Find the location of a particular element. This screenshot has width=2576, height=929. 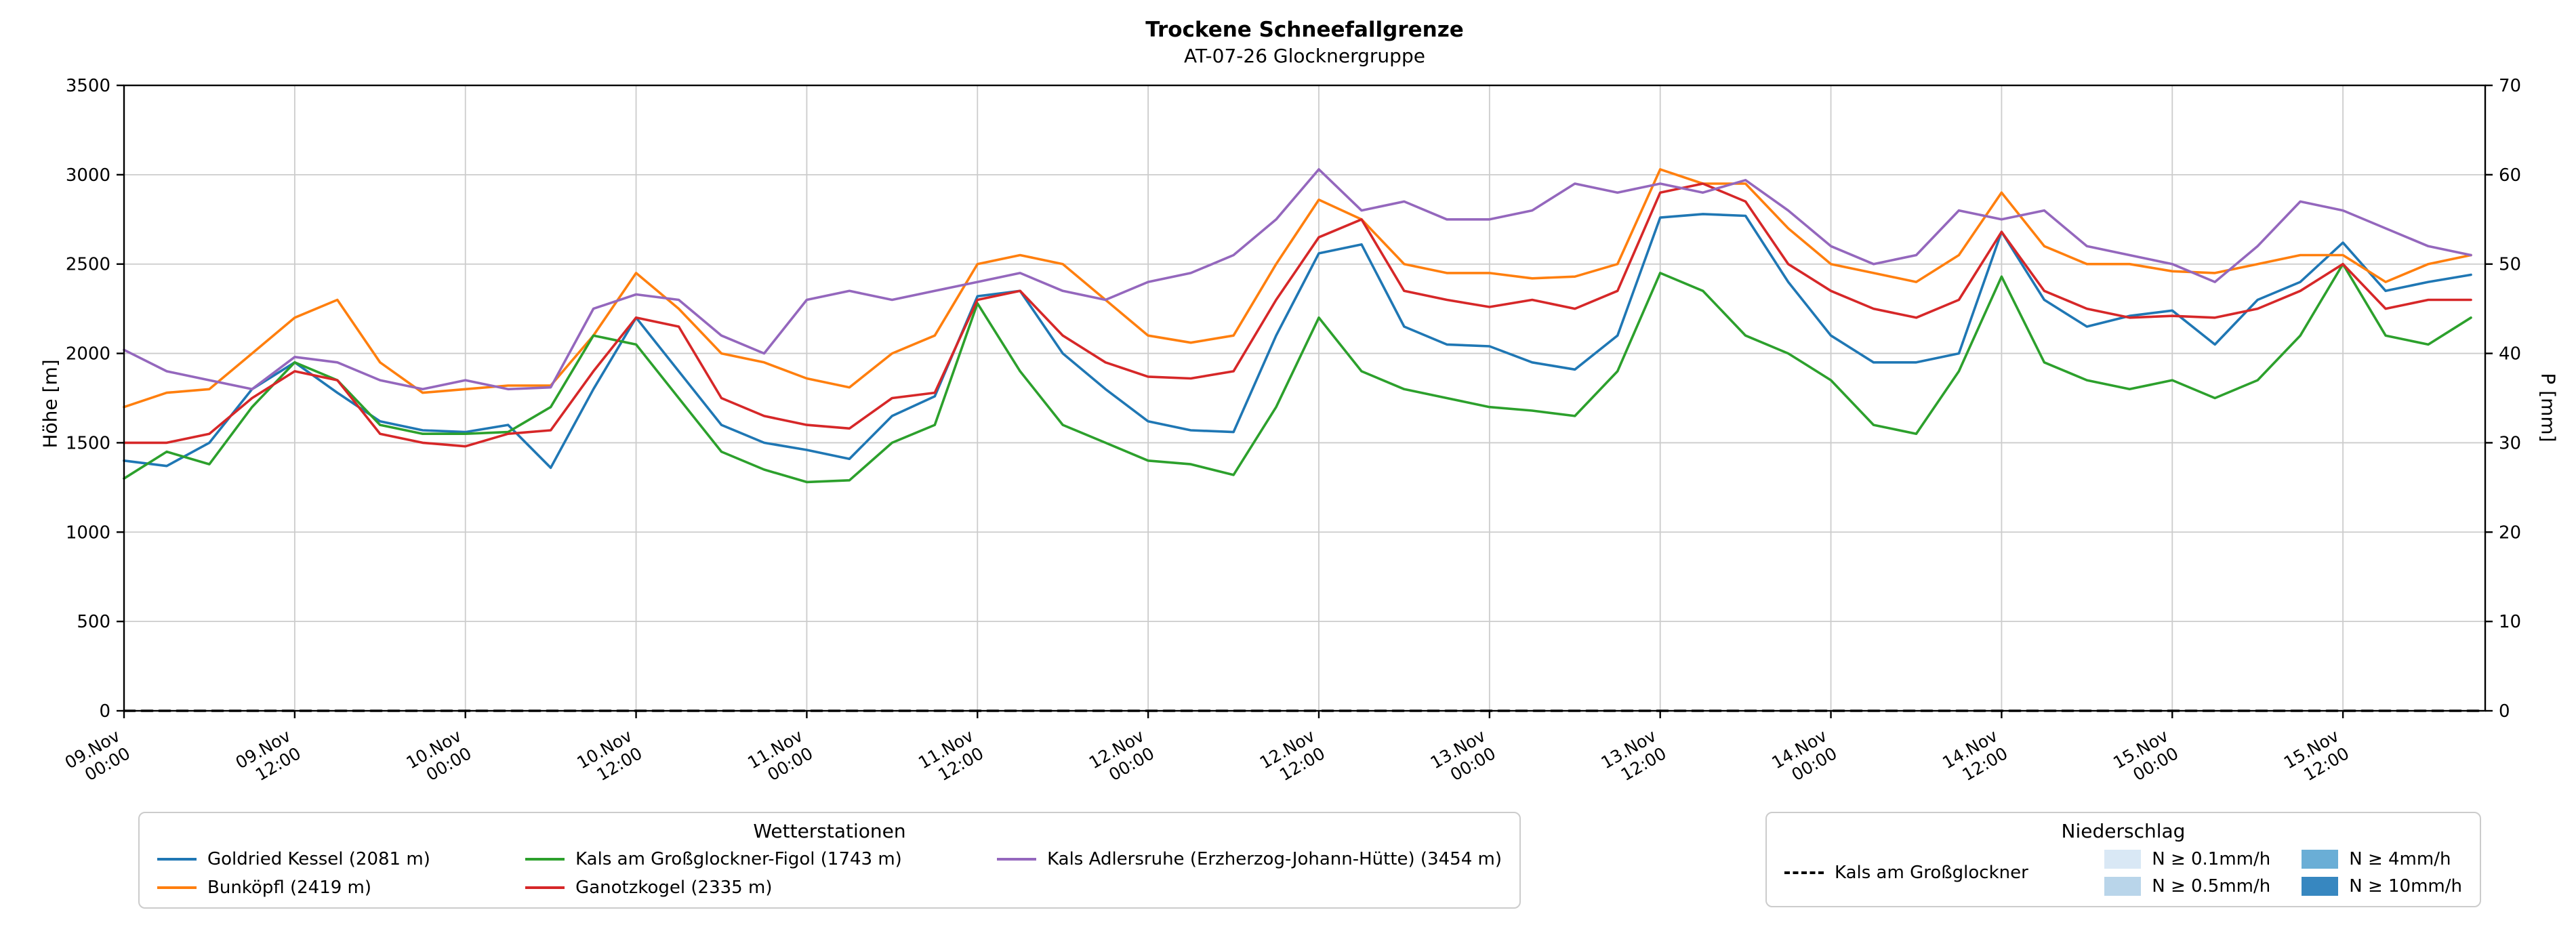

svg-text: 15.Nov12:00 is located at coordinates (2317, 758).